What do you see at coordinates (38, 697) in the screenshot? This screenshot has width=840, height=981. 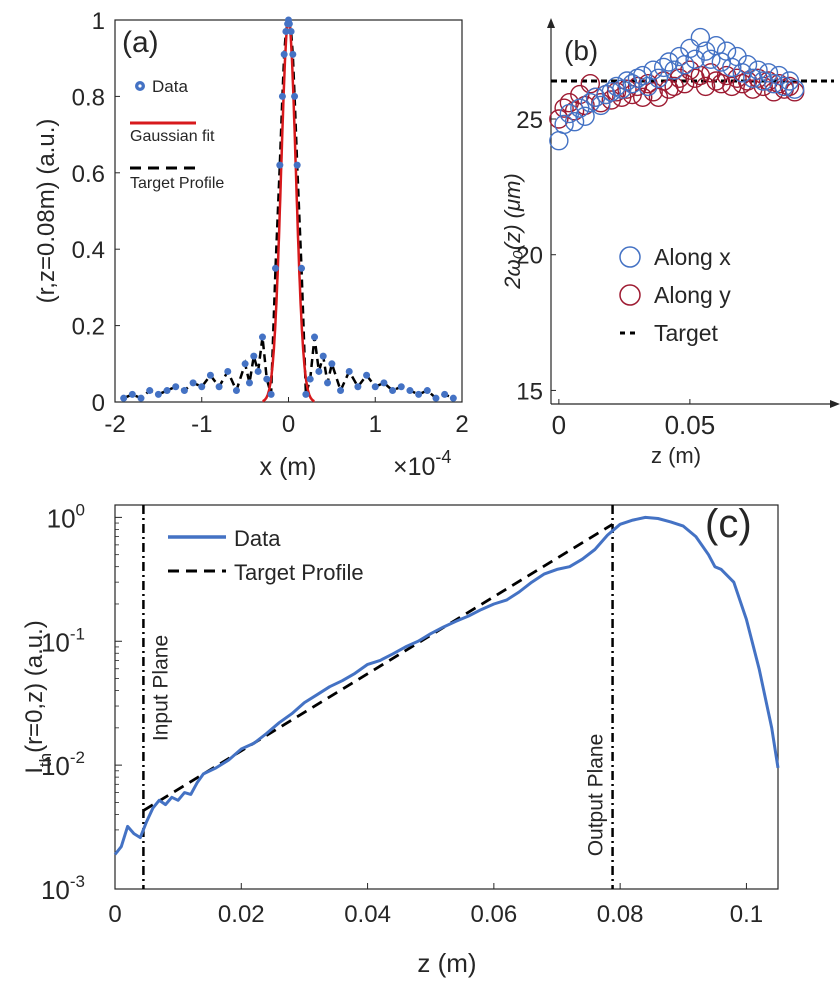 I see `panel-c-ylabel: Ith(r=0,z) (a.u.)` at bounding box center [38, 697].